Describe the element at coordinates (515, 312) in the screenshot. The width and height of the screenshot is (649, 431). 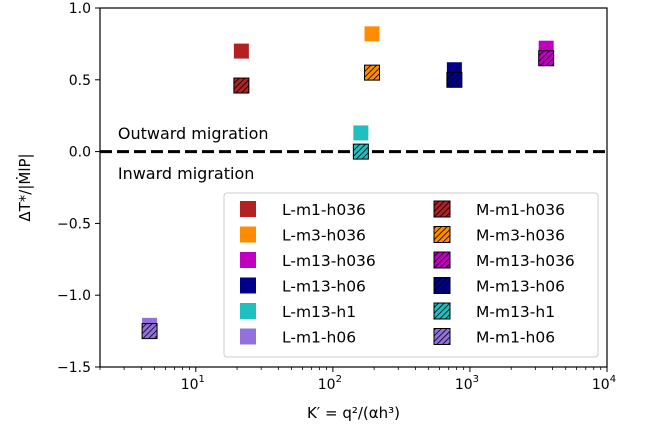
I see `legend-label: M-m13-h1` at that location.